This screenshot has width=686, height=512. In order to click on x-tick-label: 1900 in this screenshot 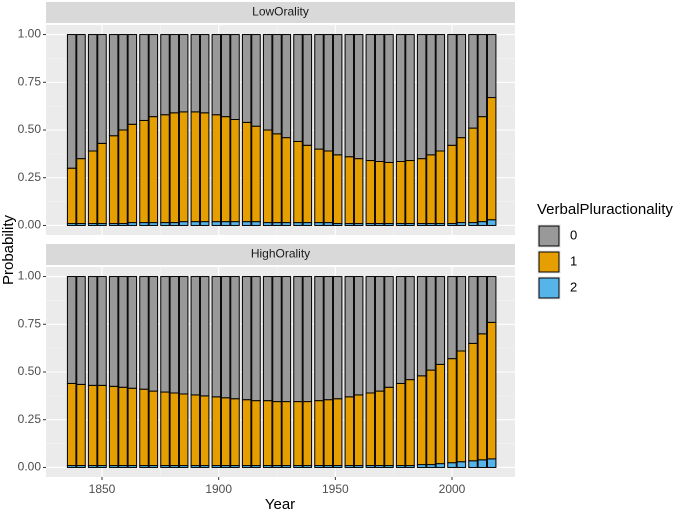, I will do `click(218, 489)`.